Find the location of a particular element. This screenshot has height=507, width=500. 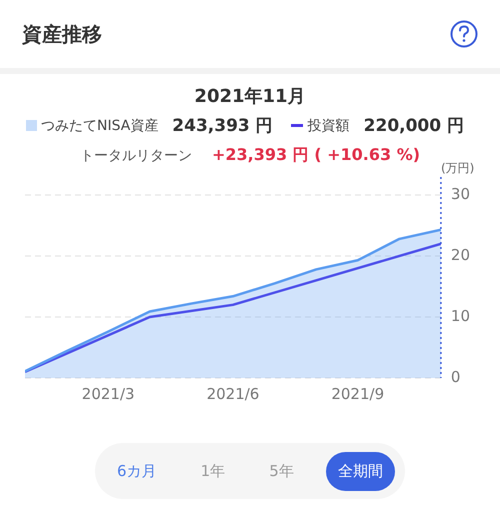

y-tick-label: 20 is located at coordinates (460, 255).